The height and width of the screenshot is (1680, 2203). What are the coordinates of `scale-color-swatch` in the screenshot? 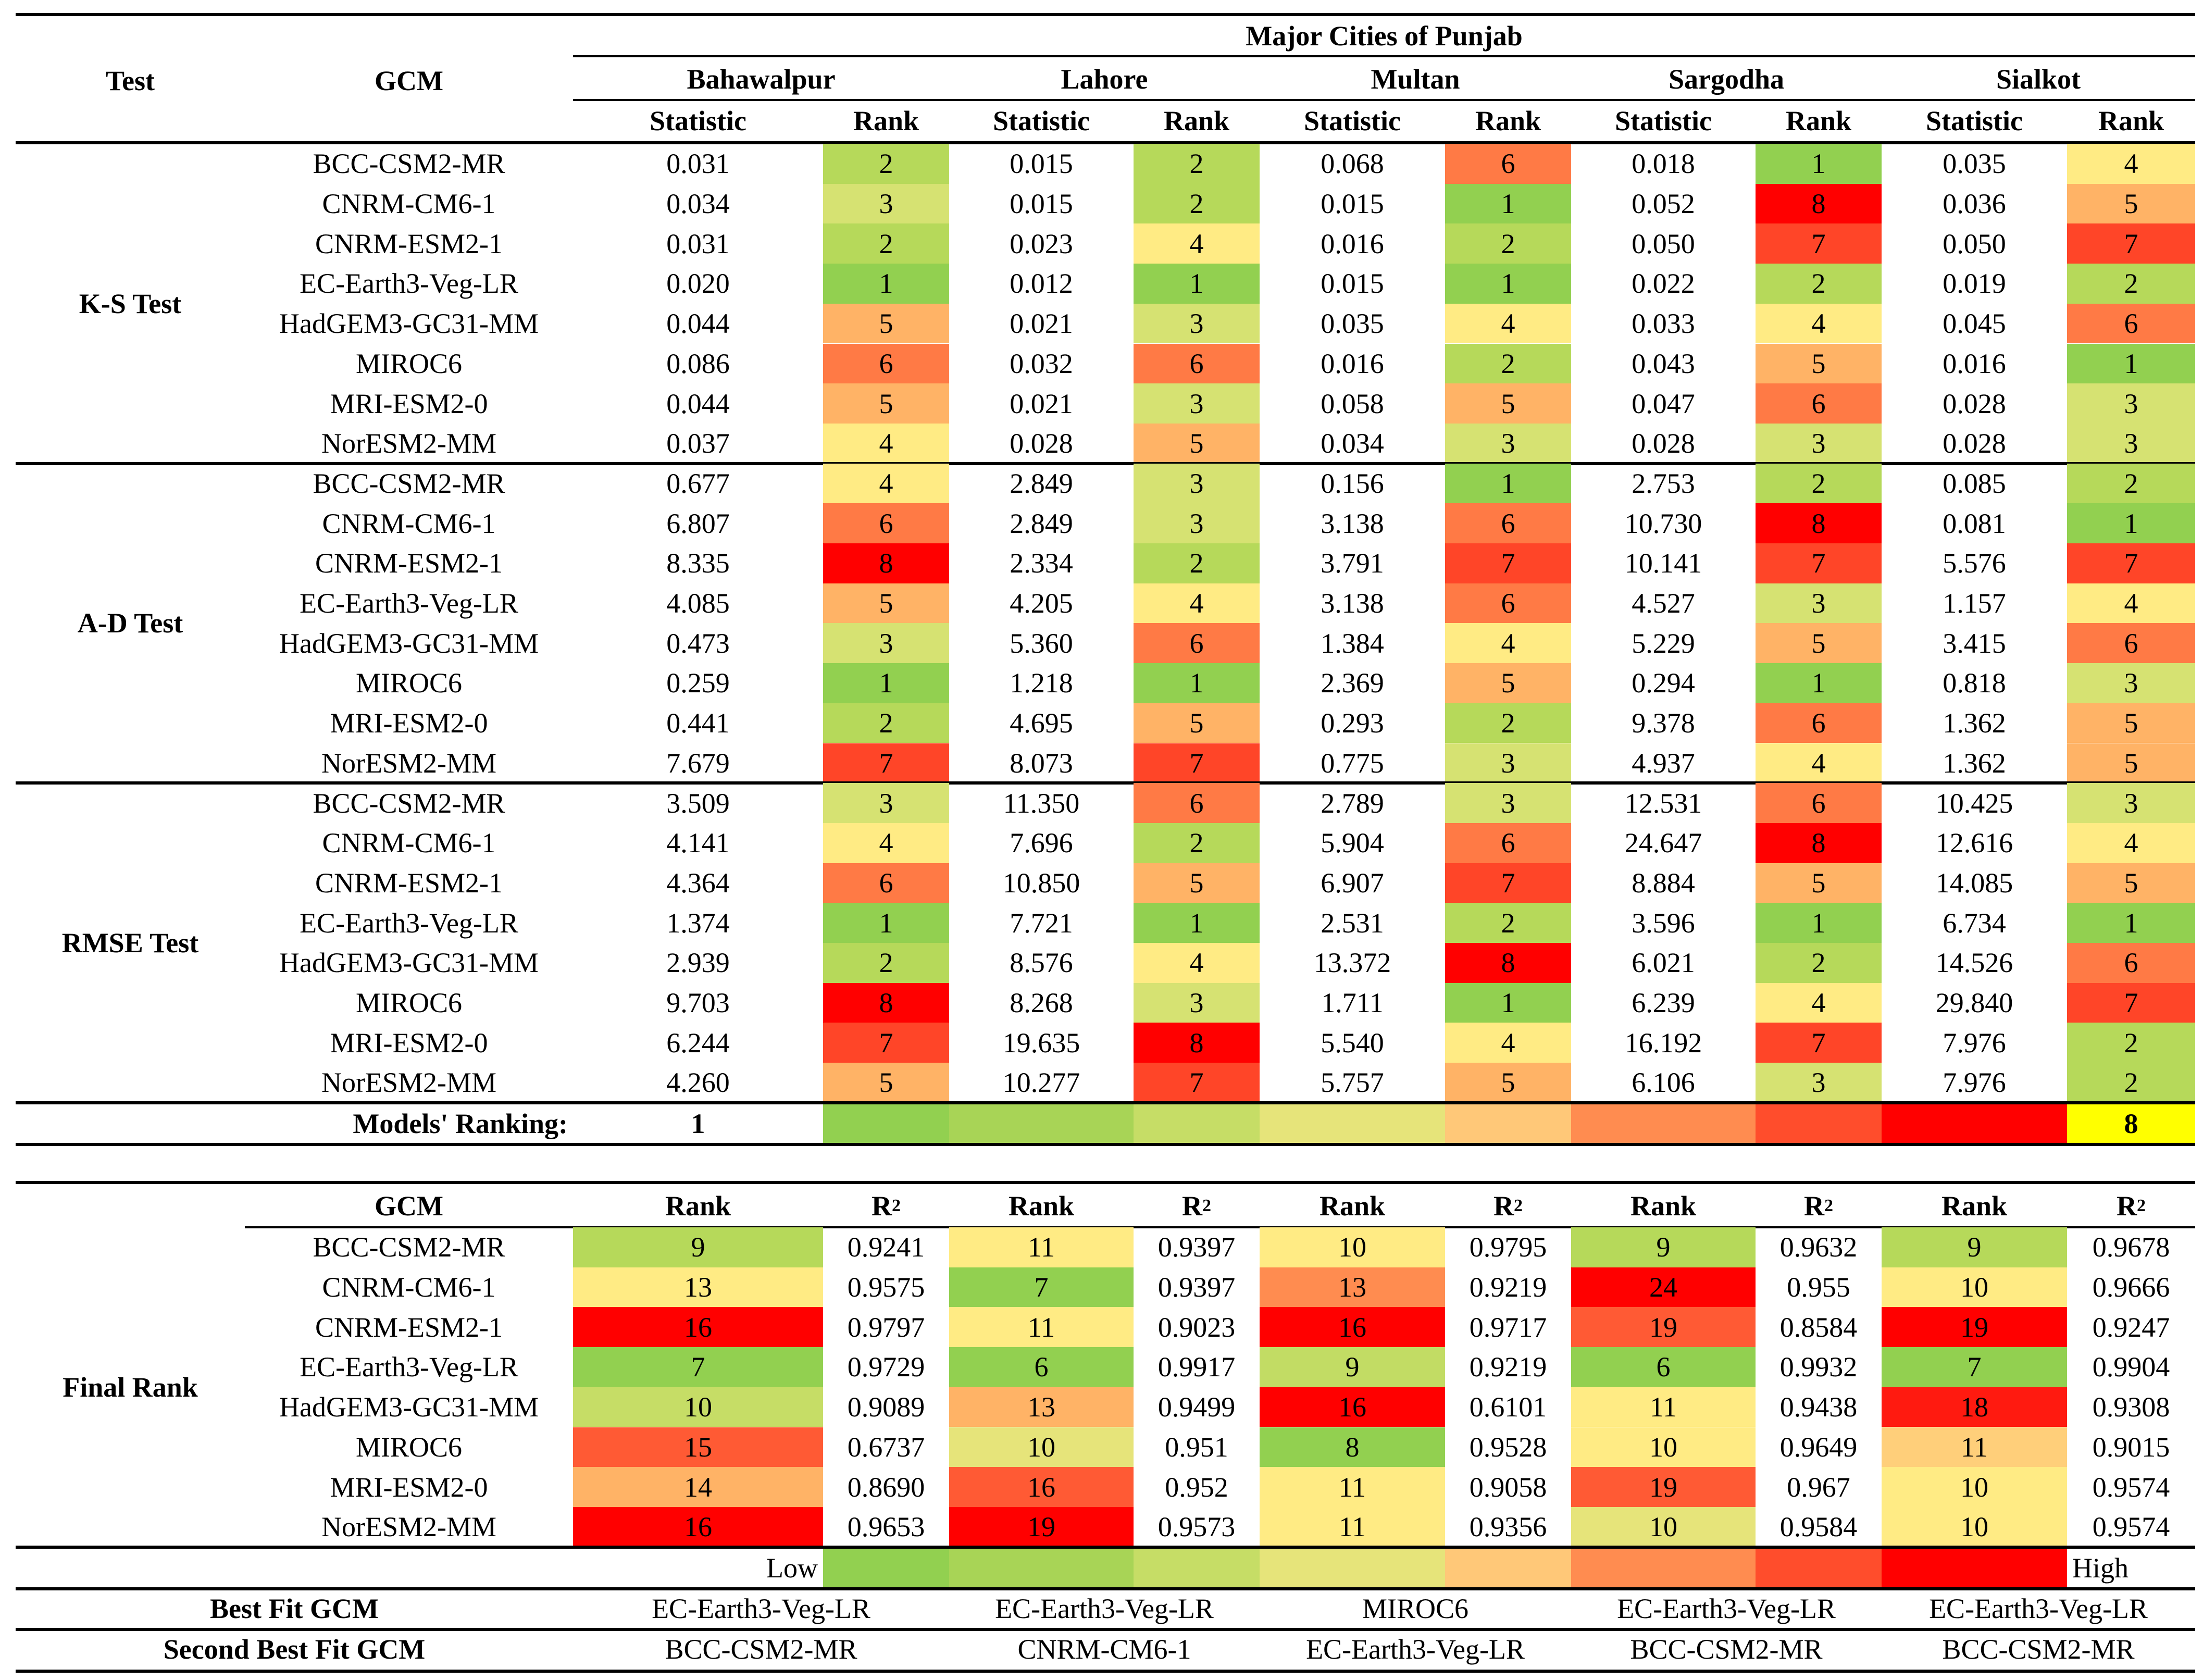 It's located at (1508, 1568).